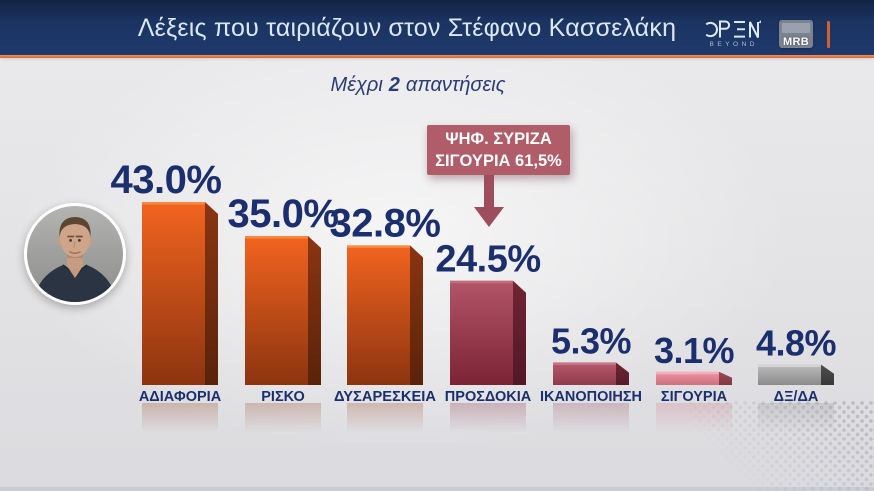 The height and width of the screenshot is (491, 874). I want to click on subtitle-number: 2, so click(394, 85).